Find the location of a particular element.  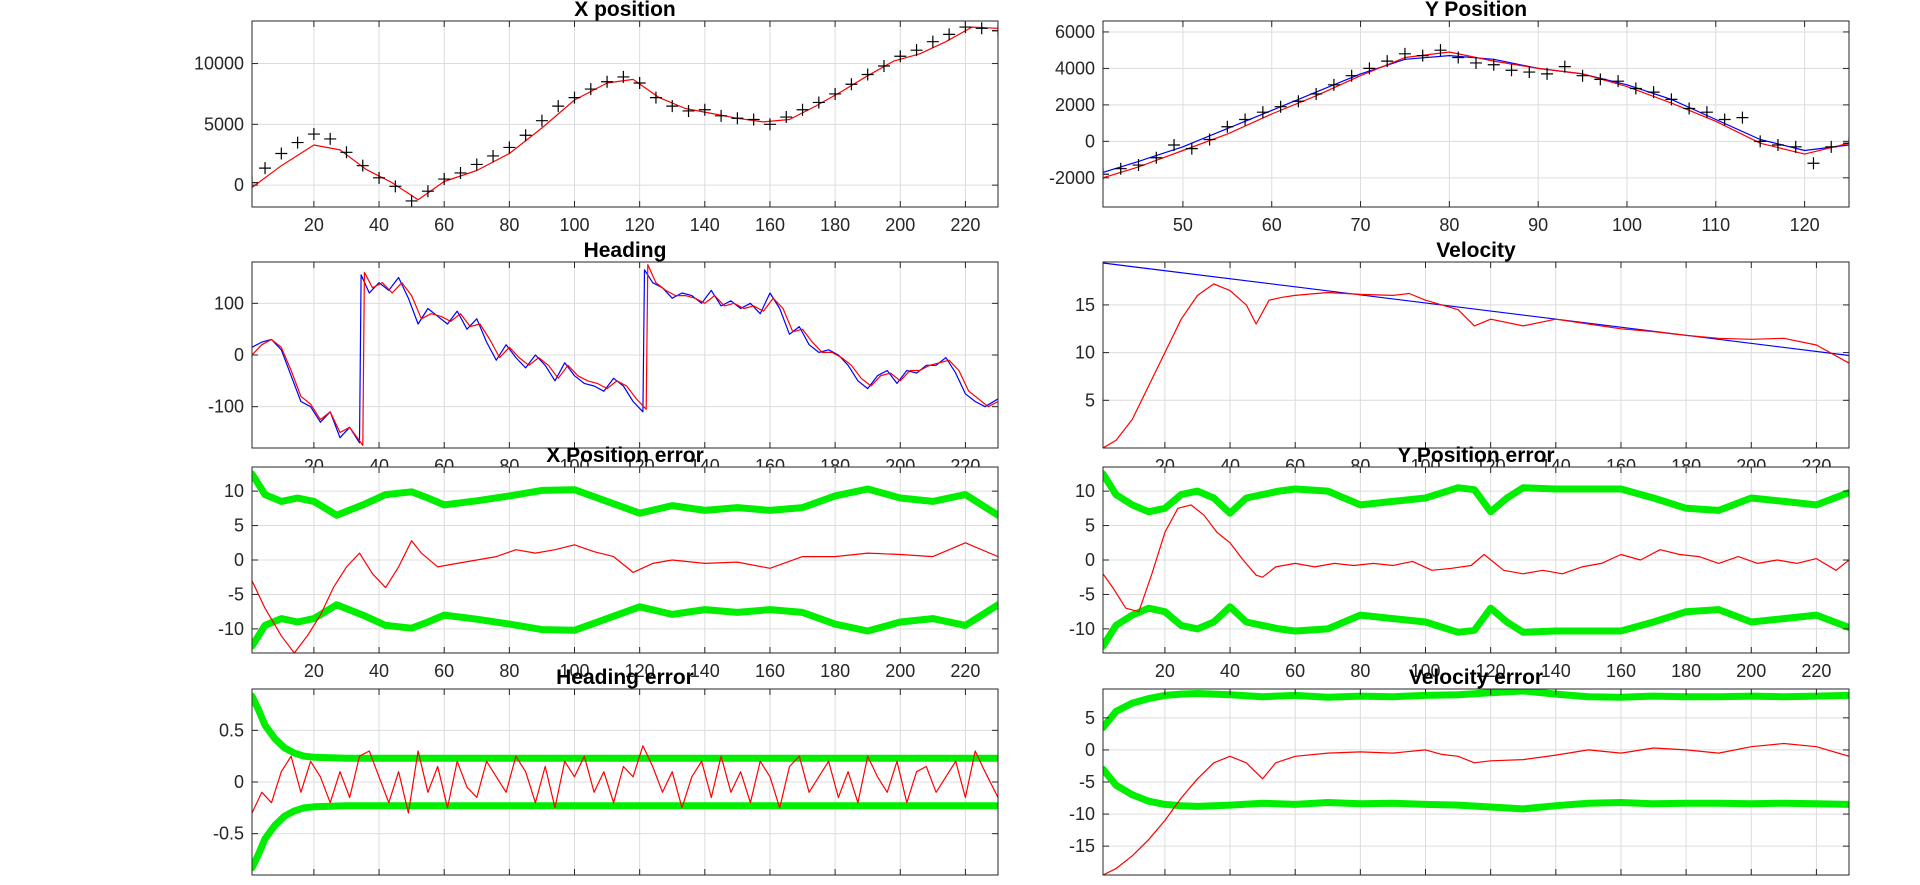

chart-title: Heading is located at coordinates (625, 250).